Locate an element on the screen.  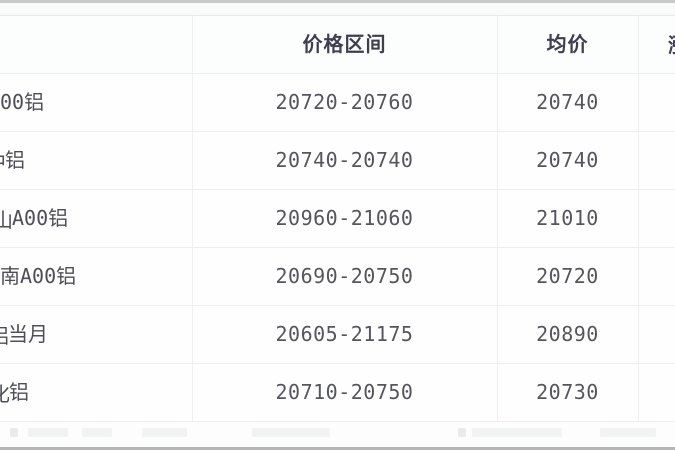
price-range-cell: 20960-21060 is located at coordinates (344, 218).